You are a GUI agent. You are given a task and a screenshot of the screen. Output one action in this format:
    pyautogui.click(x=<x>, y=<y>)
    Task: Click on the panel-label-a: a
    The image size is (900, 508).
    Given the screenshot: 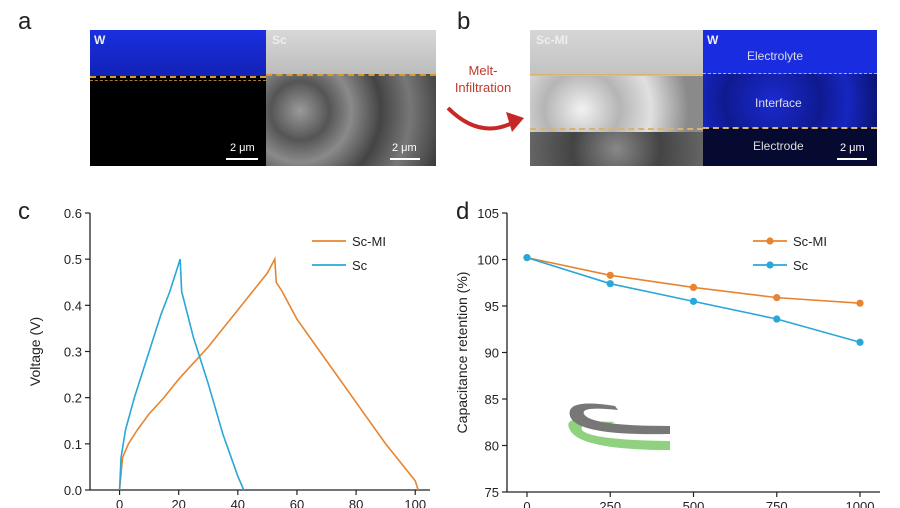 What is the action you would take?
    pyautogui.click(x=25, y=21)
    